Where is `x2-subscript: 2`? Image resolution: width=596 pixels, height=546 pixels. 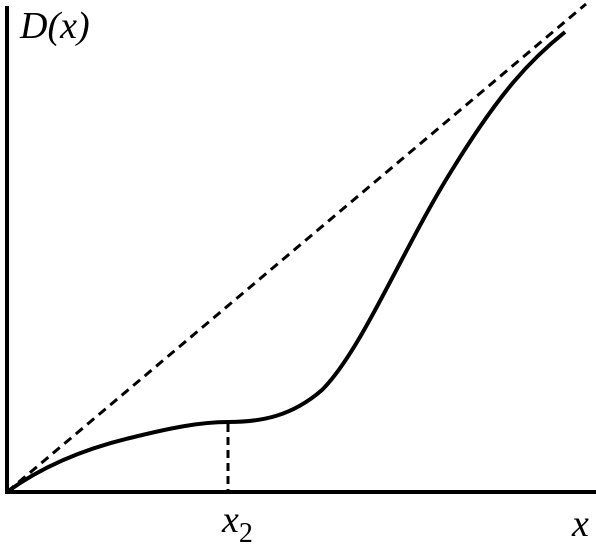 x2-subscript: 2 is located at coordinates (246, 532).